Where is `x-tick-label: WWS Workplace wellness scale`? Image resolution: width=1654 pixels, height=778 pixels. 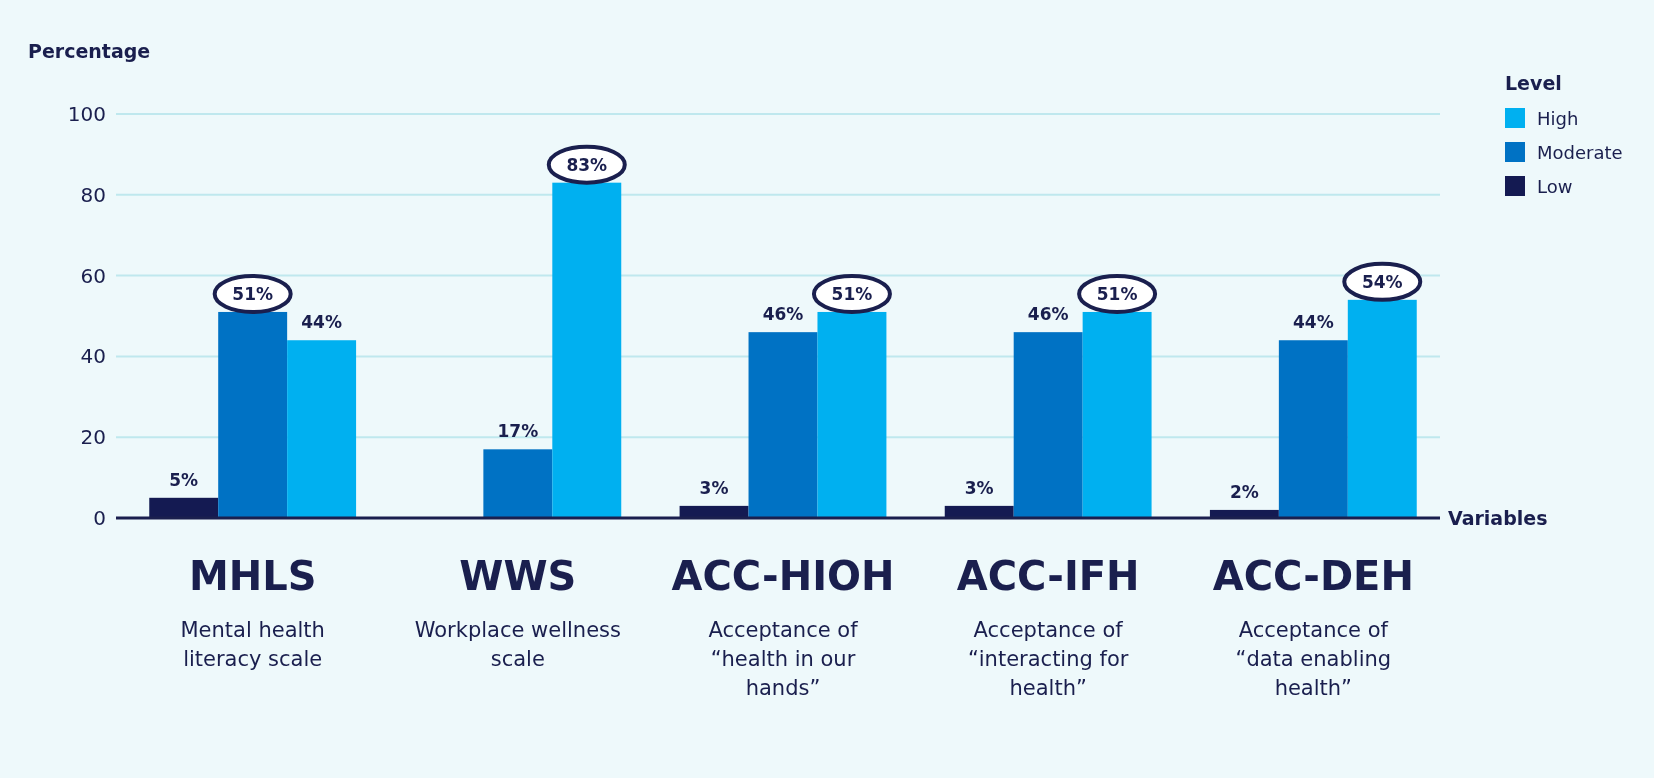 x-tick-label: WWS Workplace wellness scale is located at coordinates (517, 612).